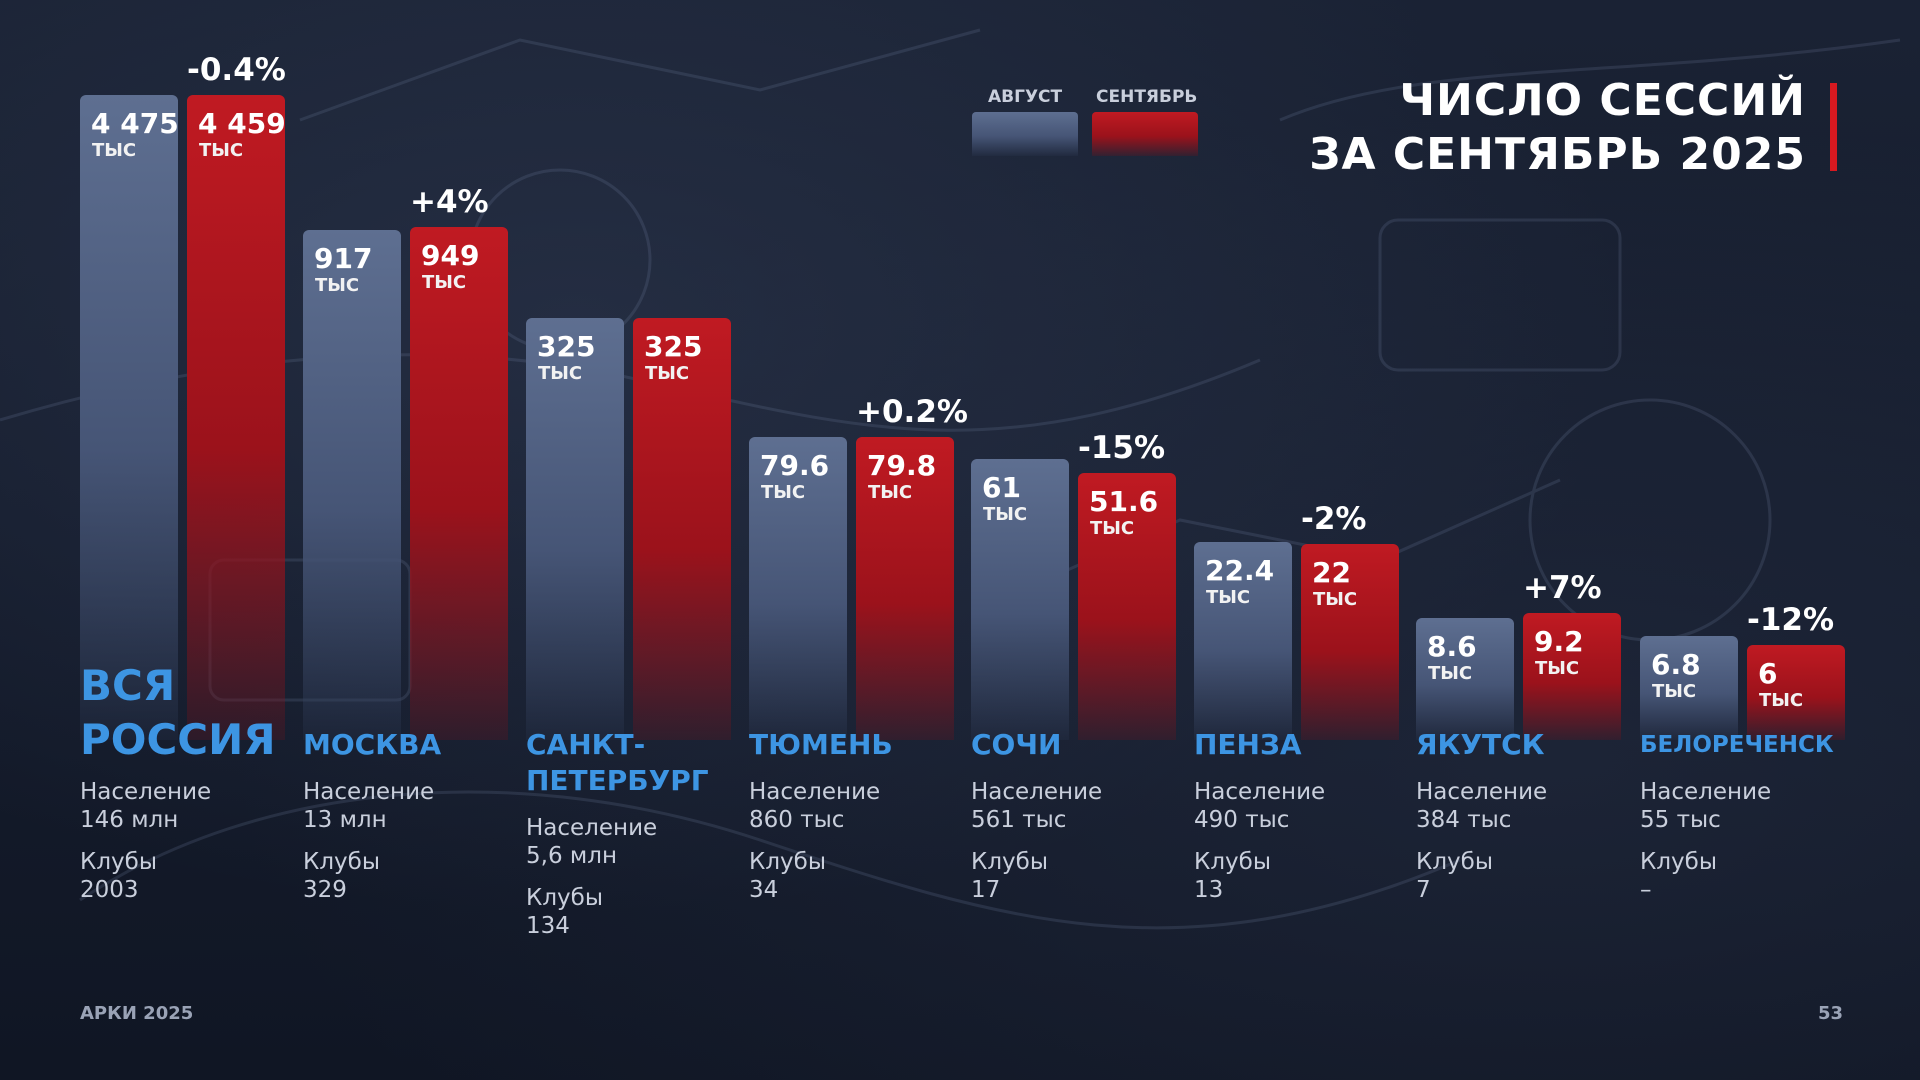 This screenshot has width=1920, height=1080. What do you see at coordinates (1025, 97) in the screenshot?
I see `legend-august-label: АВГУСТ` at bounding box center [1025, 97].